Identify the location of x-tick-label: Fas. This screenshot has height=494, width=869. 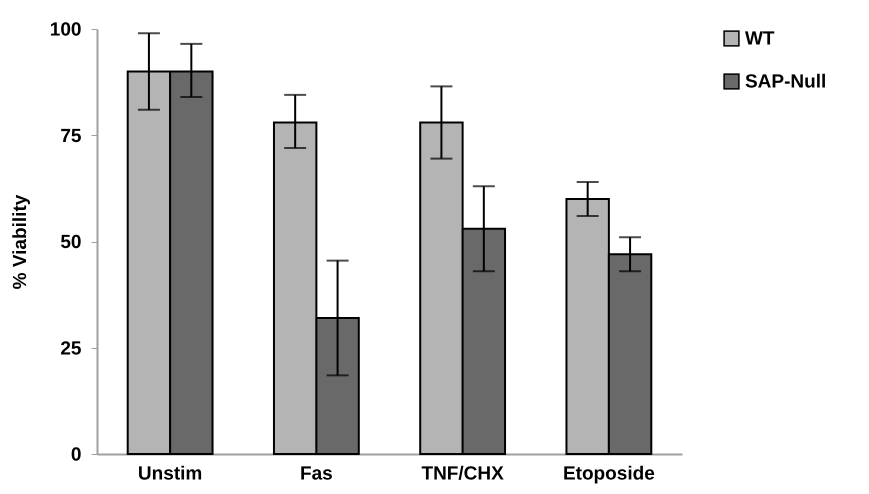
(316, 474).